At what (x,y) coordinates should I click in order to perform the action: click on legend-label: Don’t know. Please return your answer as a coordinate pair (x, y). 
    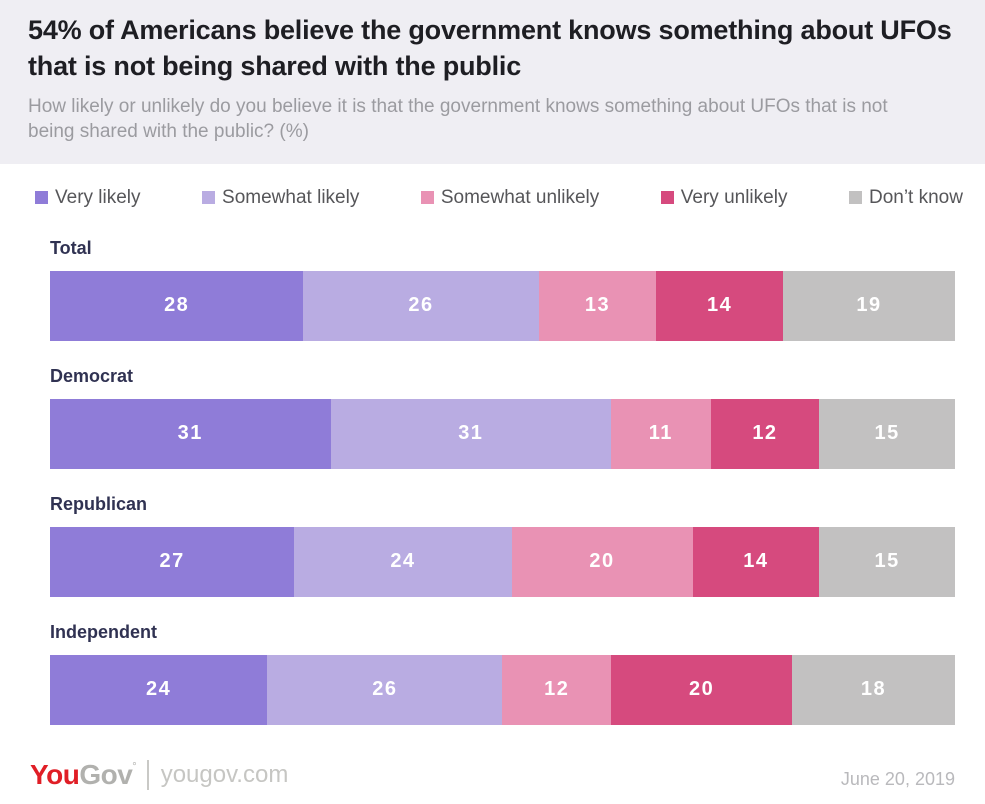
    Looking at the image, I should click on (915, 197).